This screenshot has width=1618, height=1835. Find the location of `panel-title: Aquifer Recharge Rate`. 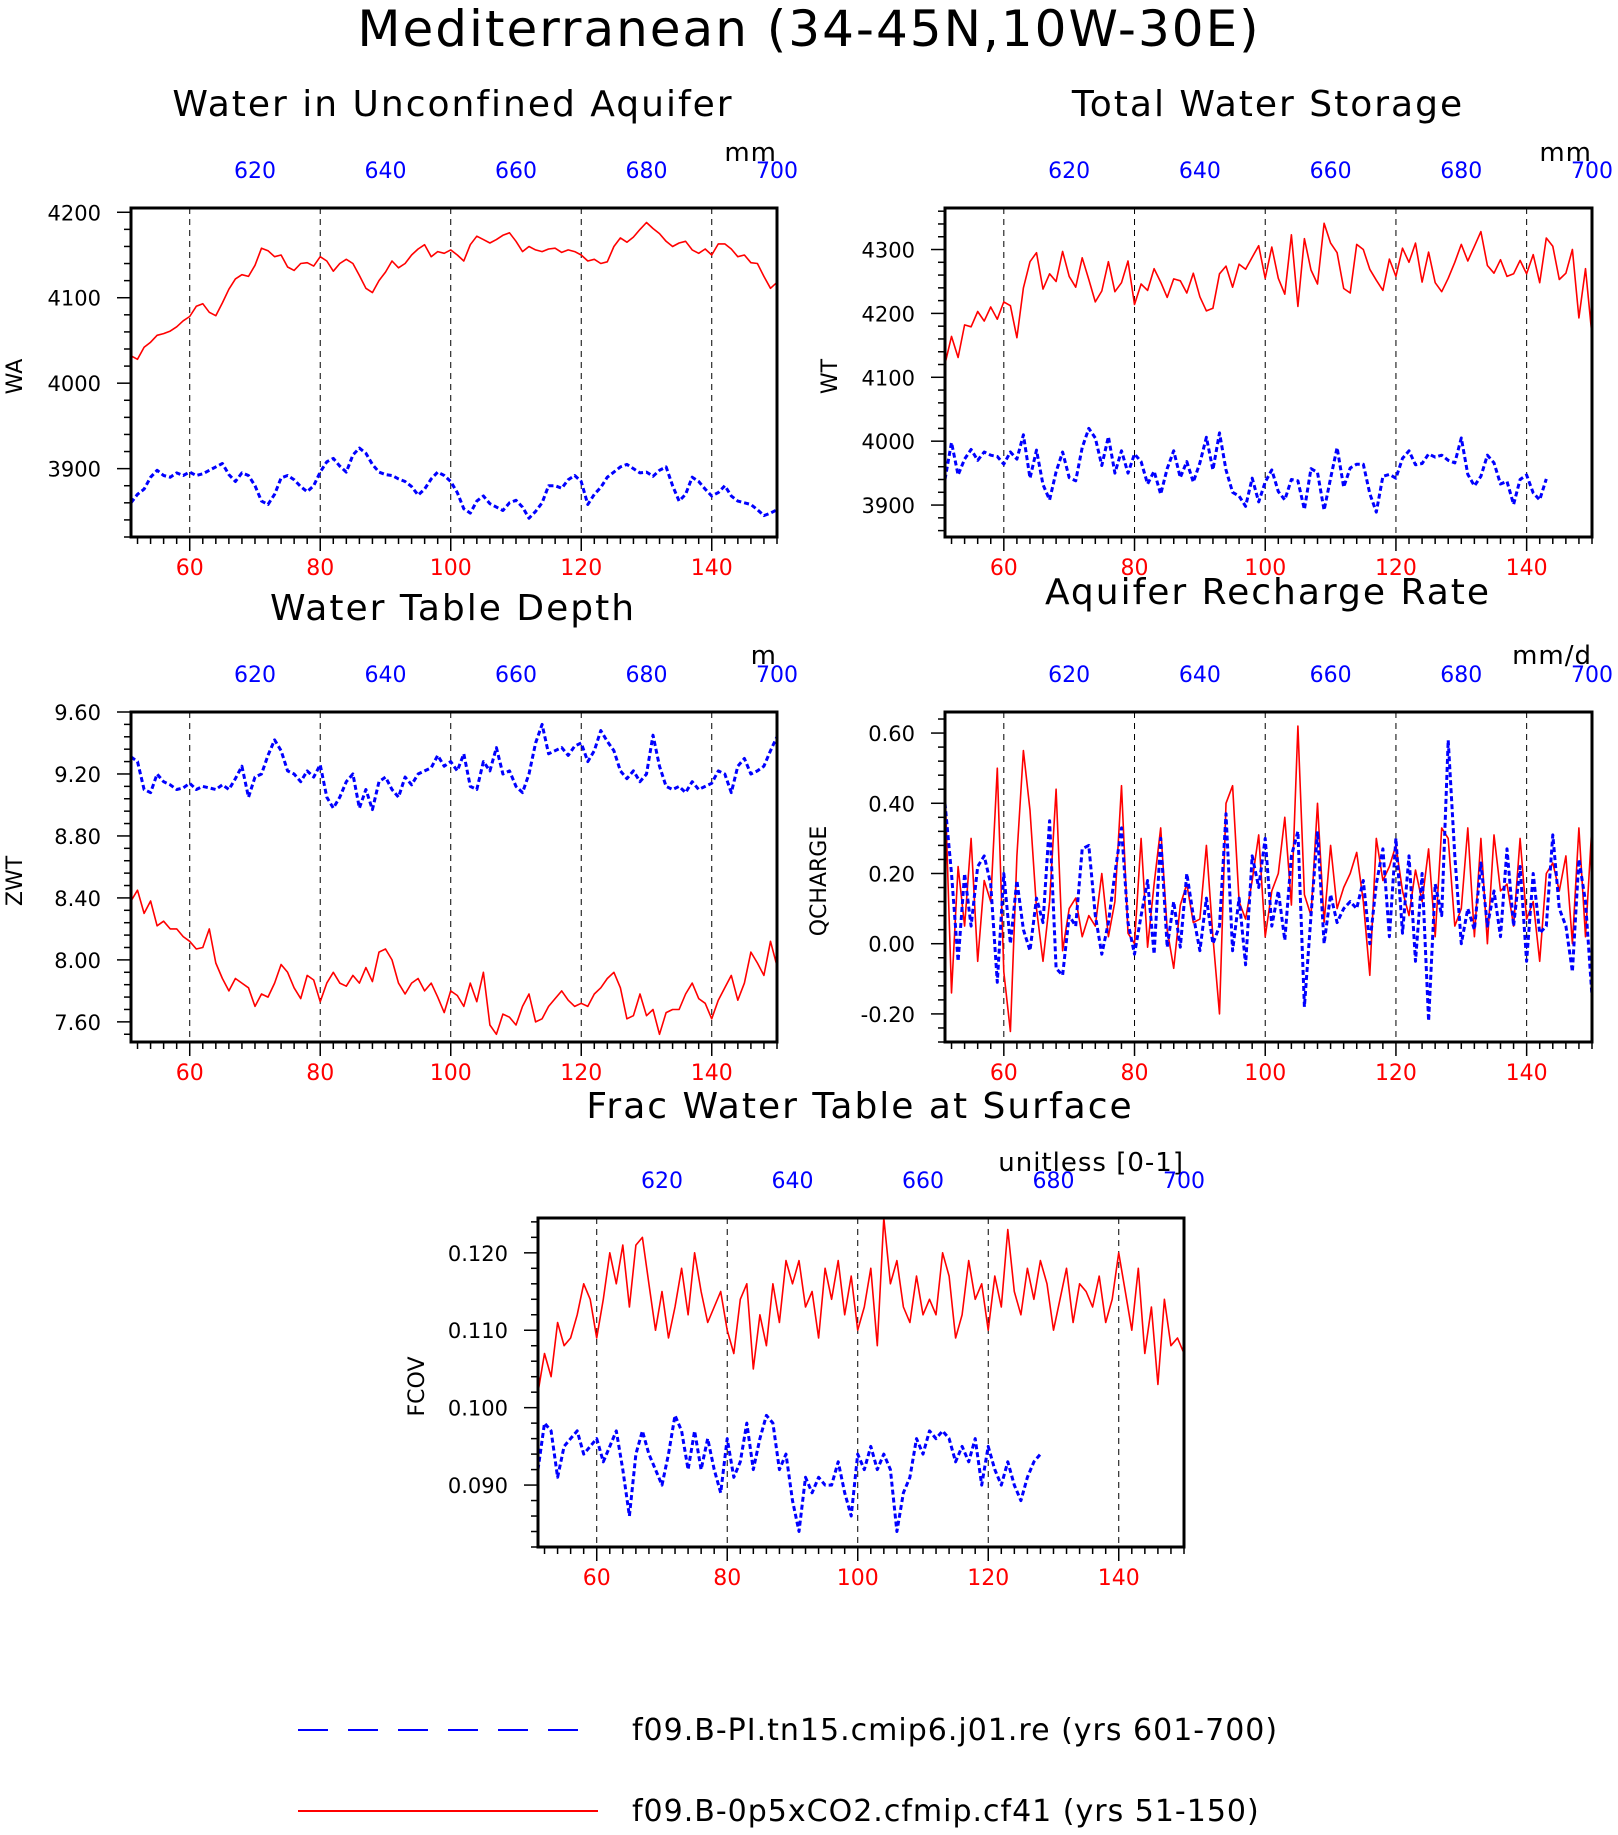

panel-title: Aquifer Recharge Rate is located at coordinates (1268, 592).